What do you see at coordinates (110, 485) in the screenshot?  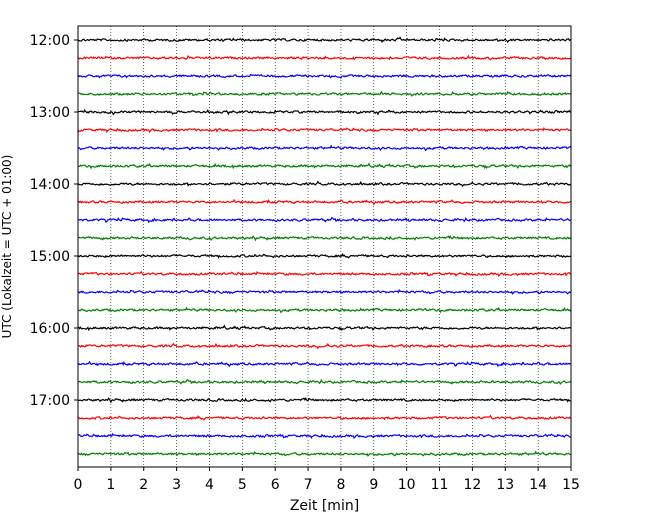 I see `x-tick-label: 1` at bounding box center [110, 485].